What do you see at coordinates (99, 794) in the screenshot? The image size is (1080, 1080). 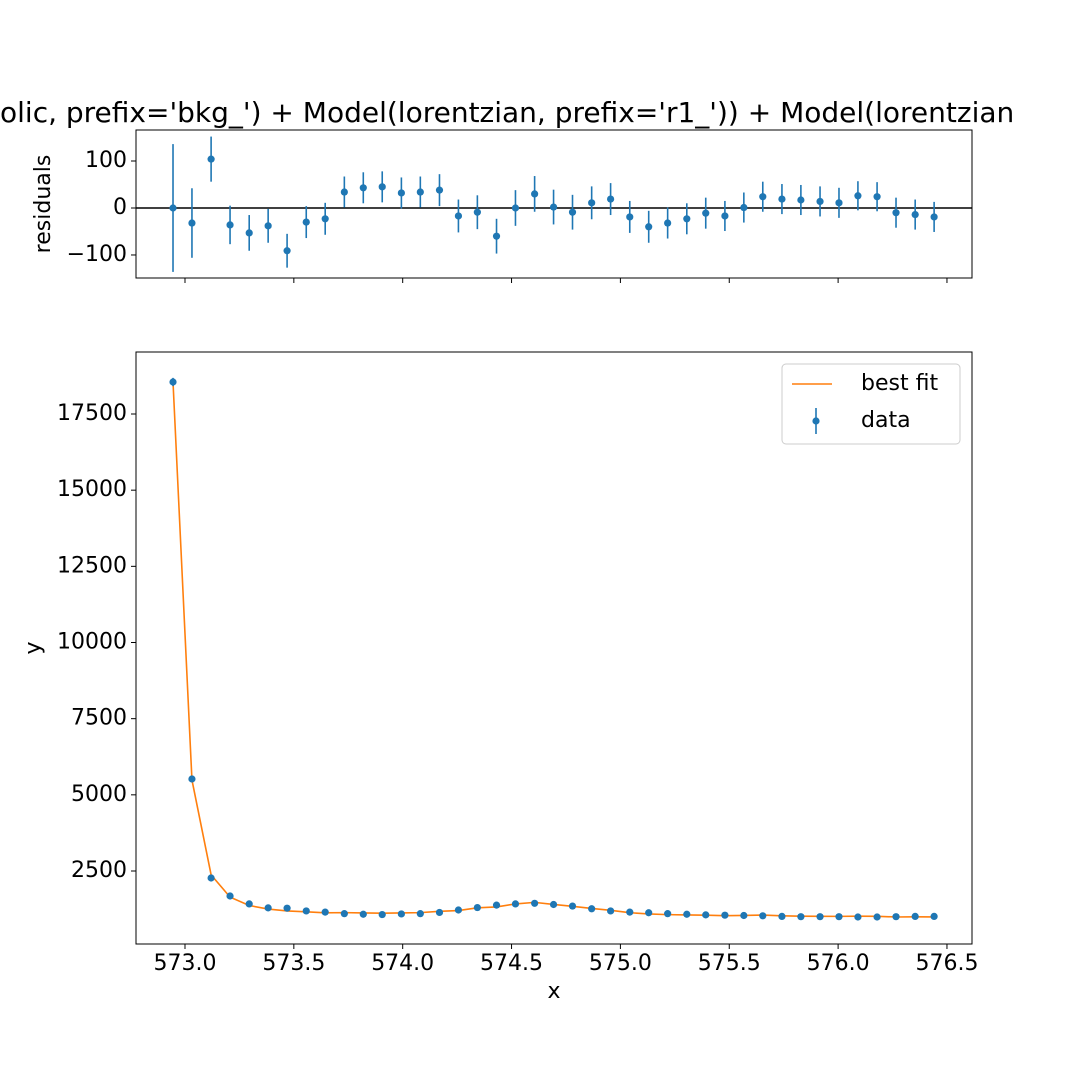 I see `y-tick-label: 5000` at bounding box center [99, 794].